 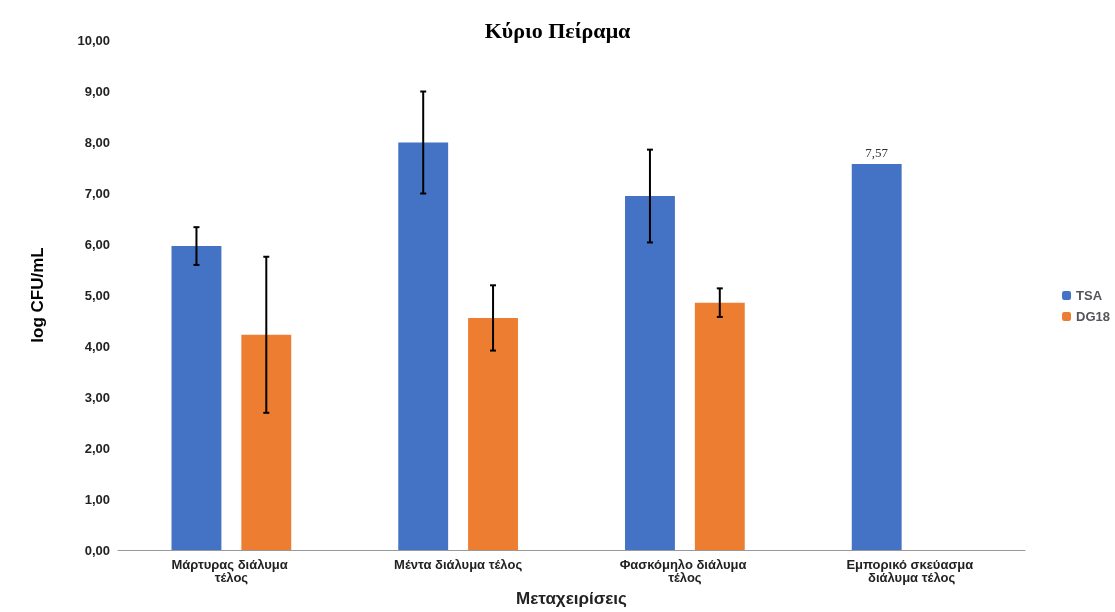 I want to click on legend-label: DG18, so click(x=1093, y=316).